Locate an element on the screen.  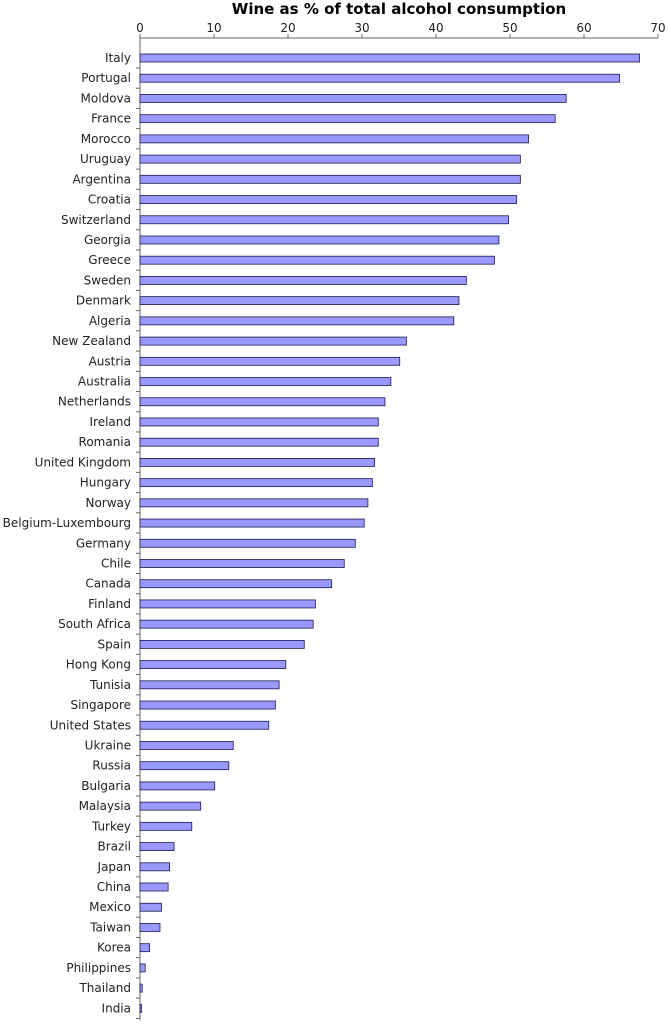
bar-croatia is located at coordinates (328, 199).